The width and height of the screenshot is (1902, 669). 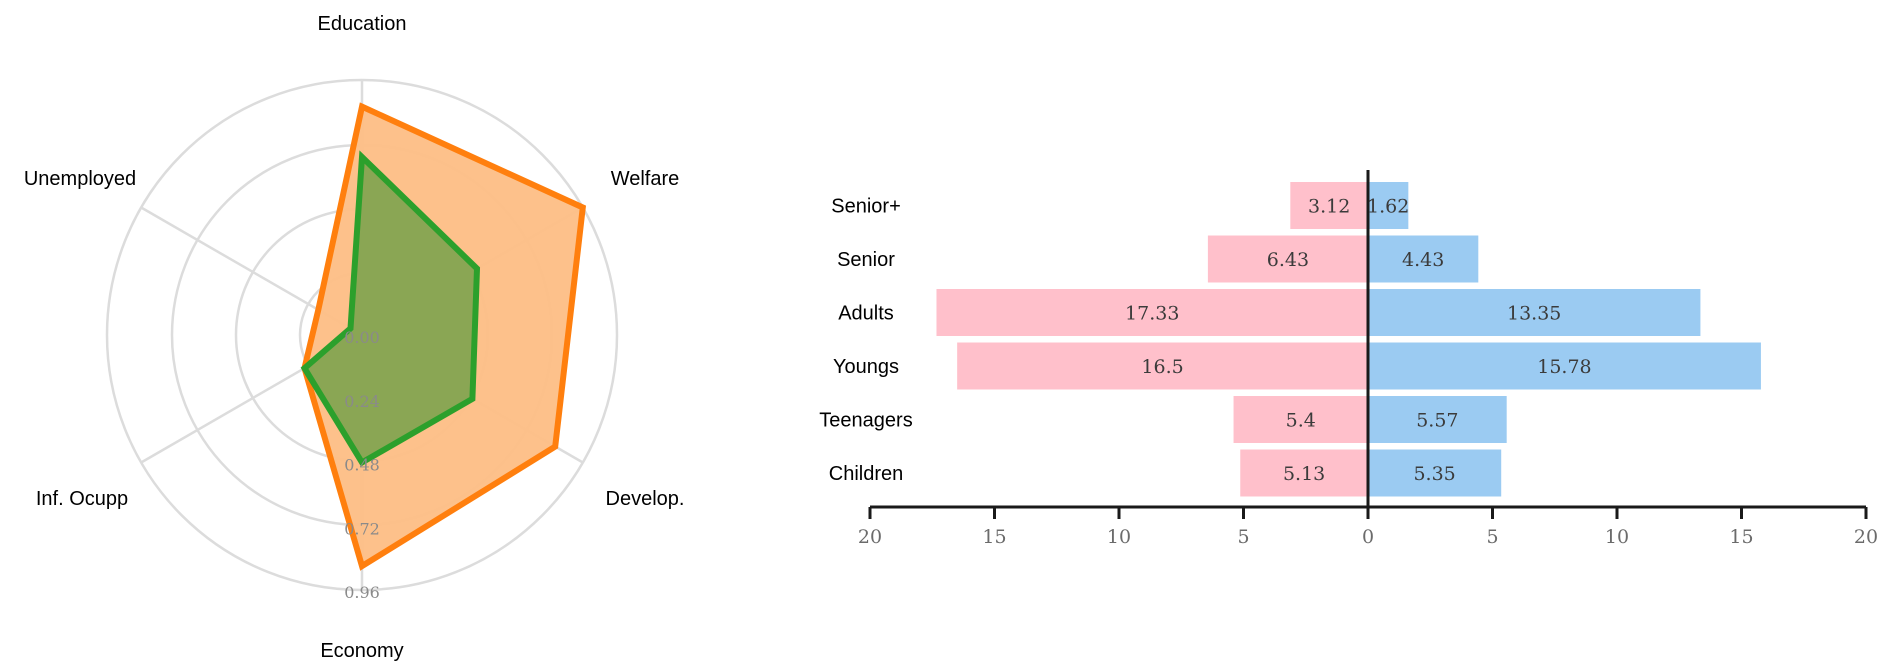 I want to click on pyramid-bar-left-youngs, so click(x=1162, y=366).